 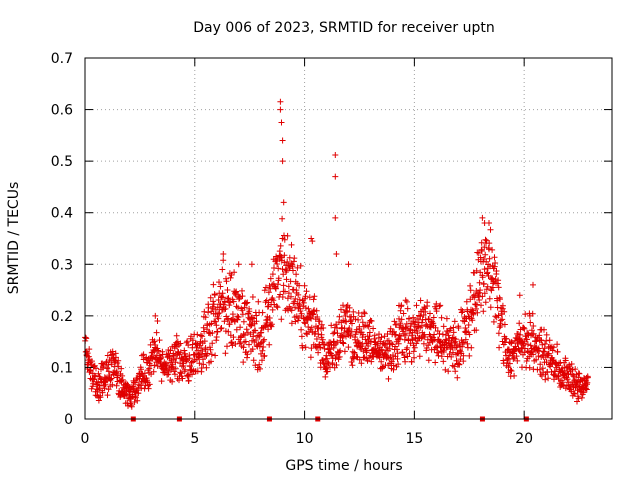 I want to click on x-tick-label: 5, so click(x=194, y=439).